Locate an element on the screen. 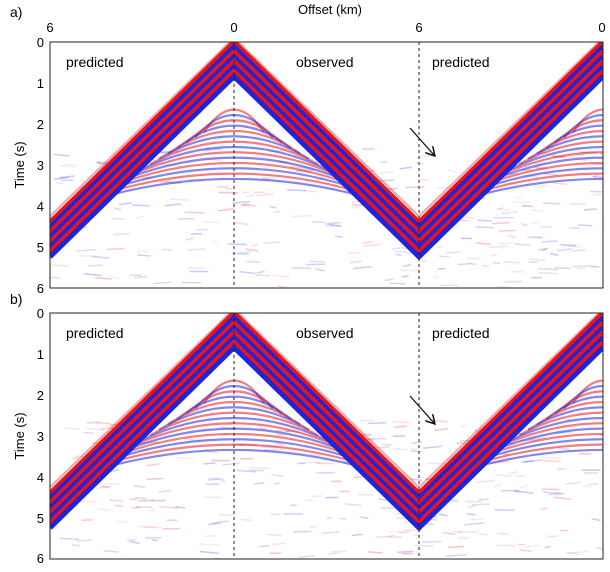  panel-letter: b) is located at coordinates (16, 299).